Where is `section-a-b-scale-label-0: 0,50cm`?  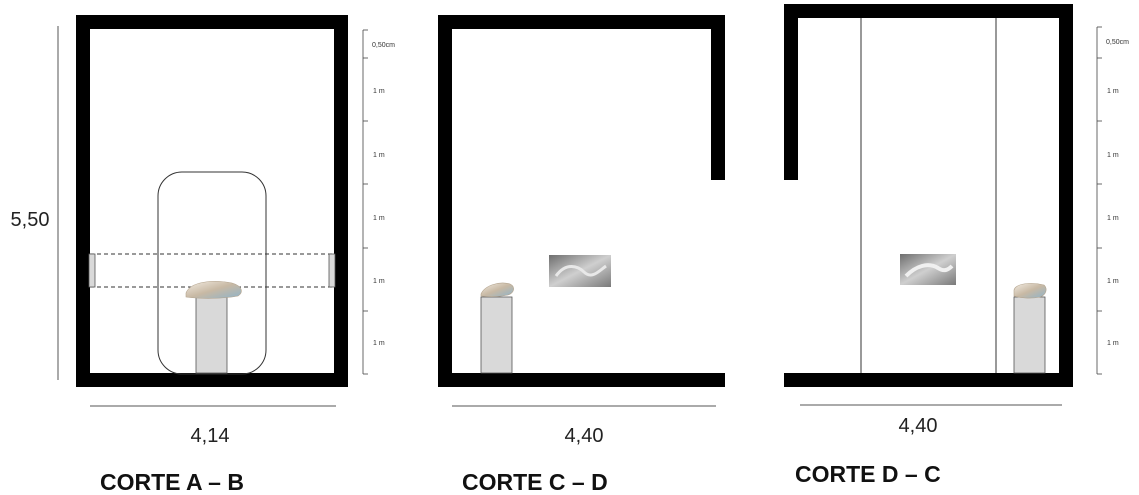
section-a-b-scale-label-0: 0,50cm is located at coordinates (383, 45).